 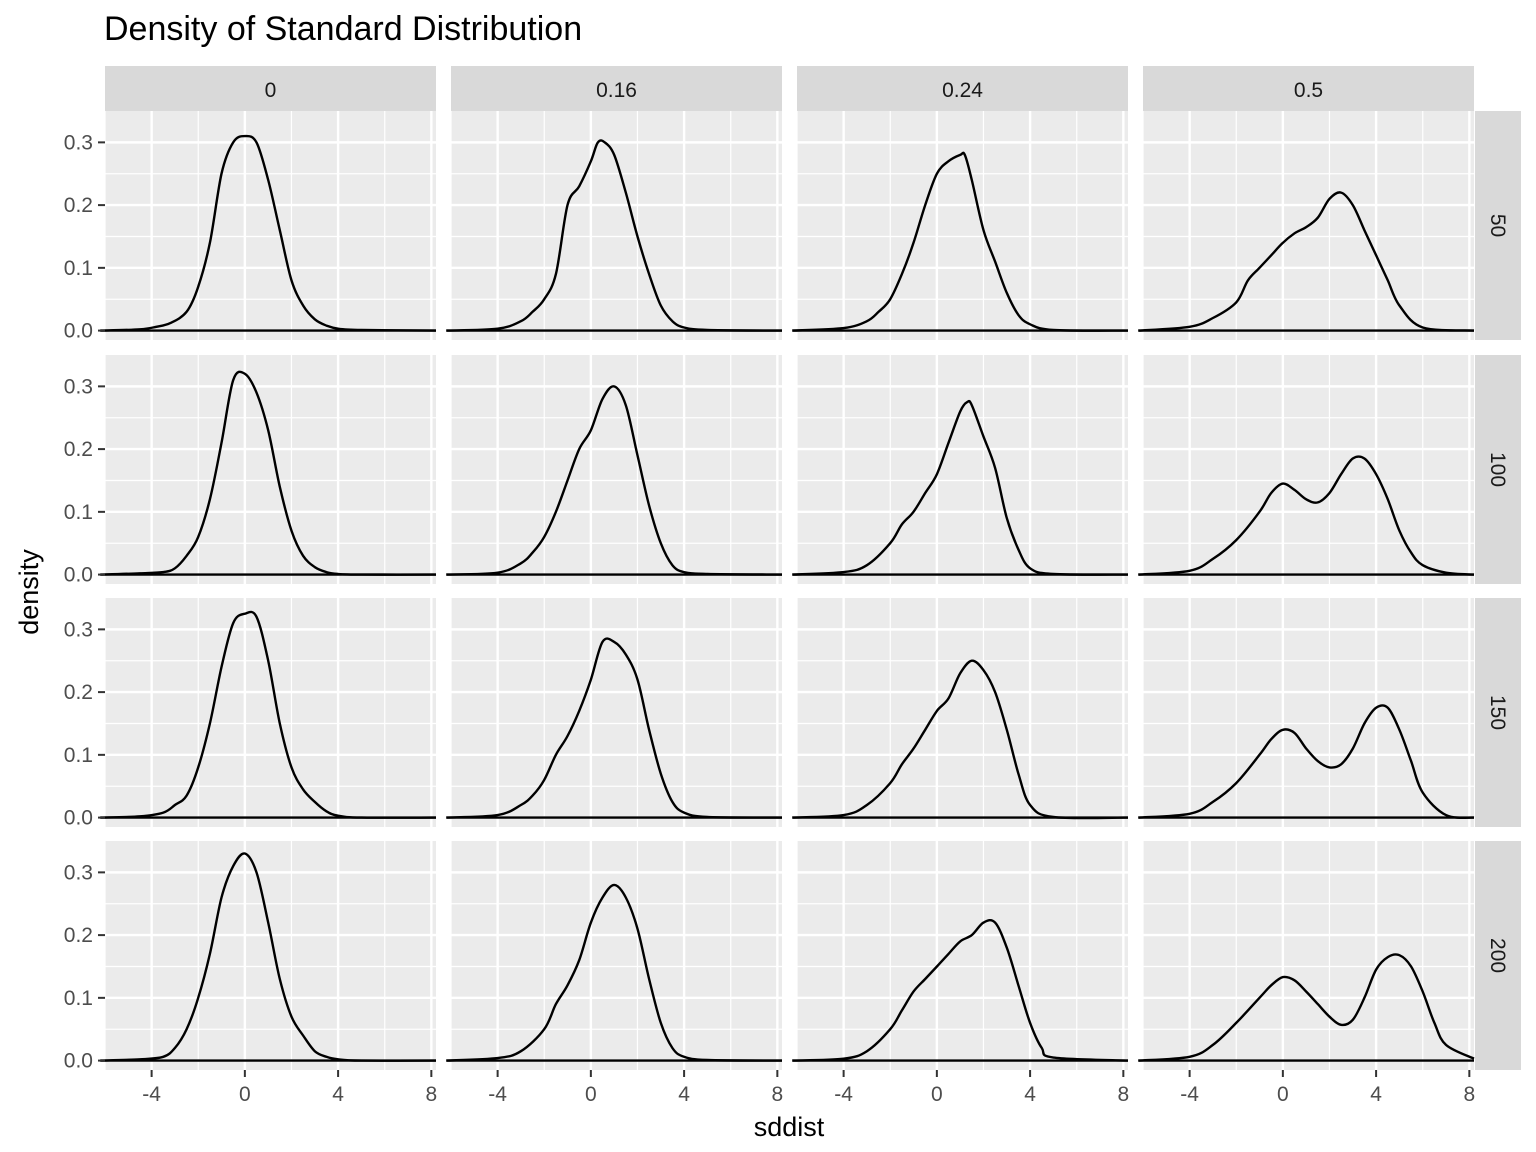 I want to click on y-axis-title: density, so click(x=29, y=592).